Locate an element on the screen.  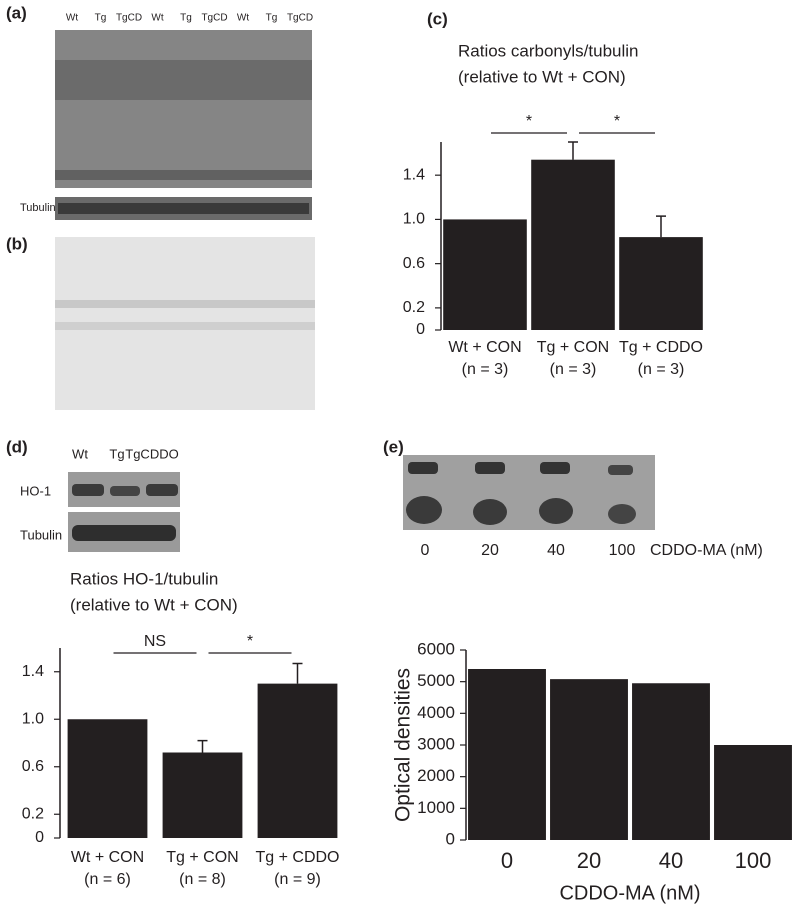
lane-label: 40 is located at coordinates (556, 550).